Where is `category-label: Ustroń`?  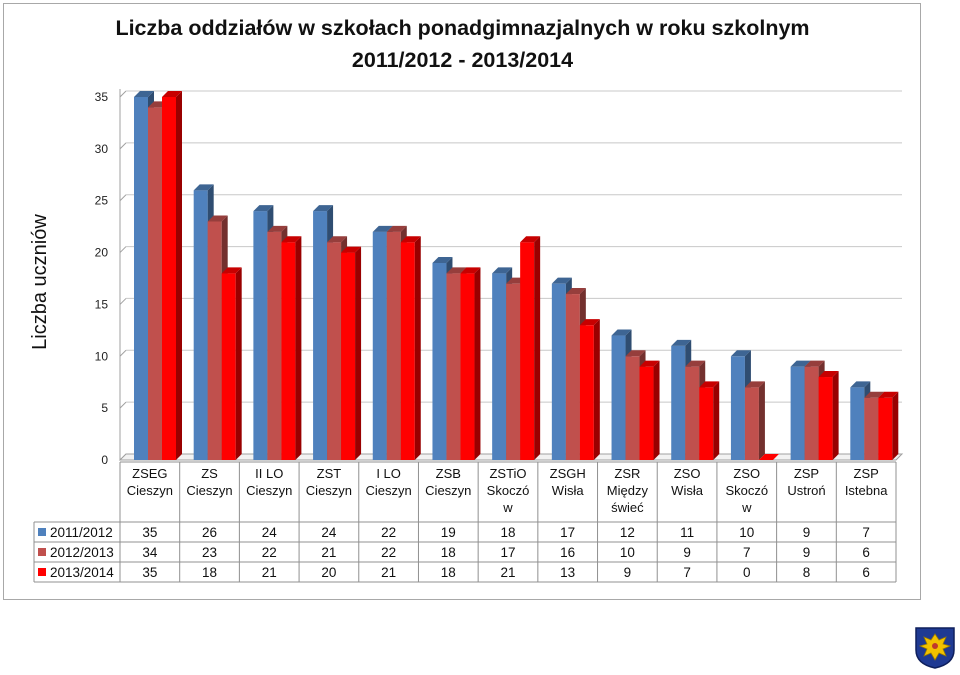
category-label: Ustroń is located at coordinates (806, 490).